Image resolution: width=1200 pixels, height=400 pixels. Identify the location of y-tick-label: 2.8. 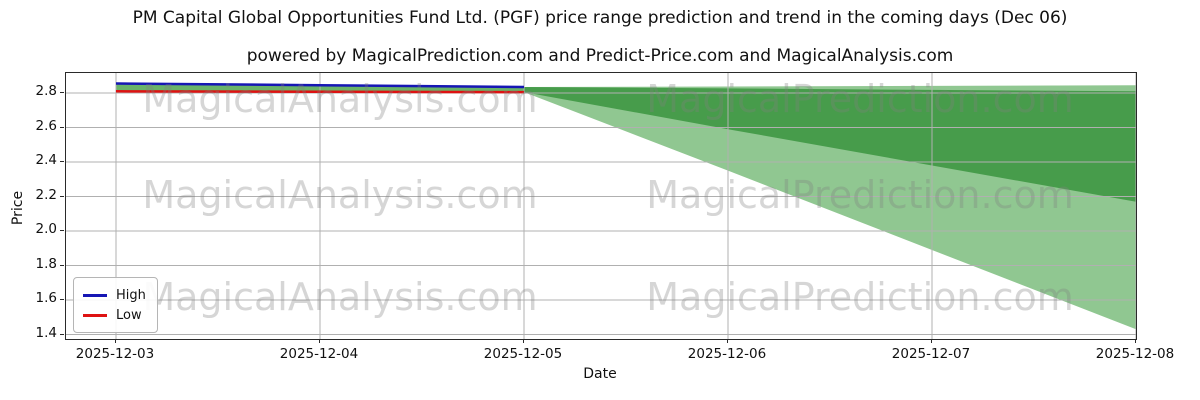
(46, 91).